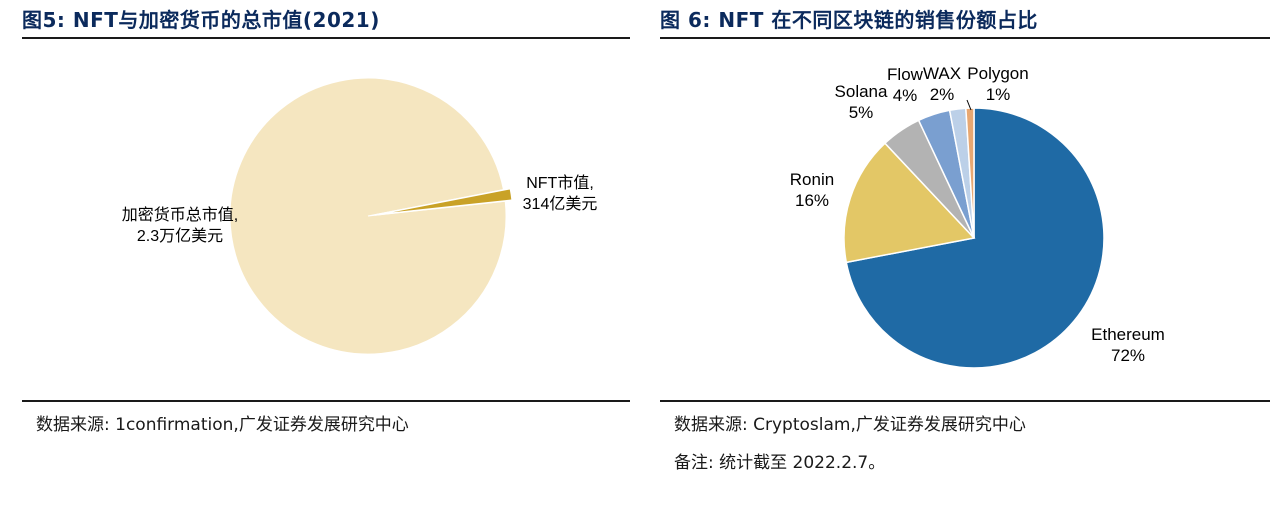 The image size is (1288, 510). Describe the element at coordinates (368, 216) in the screenshot. I see `pie-slice-crypto-market-cap` at that location.